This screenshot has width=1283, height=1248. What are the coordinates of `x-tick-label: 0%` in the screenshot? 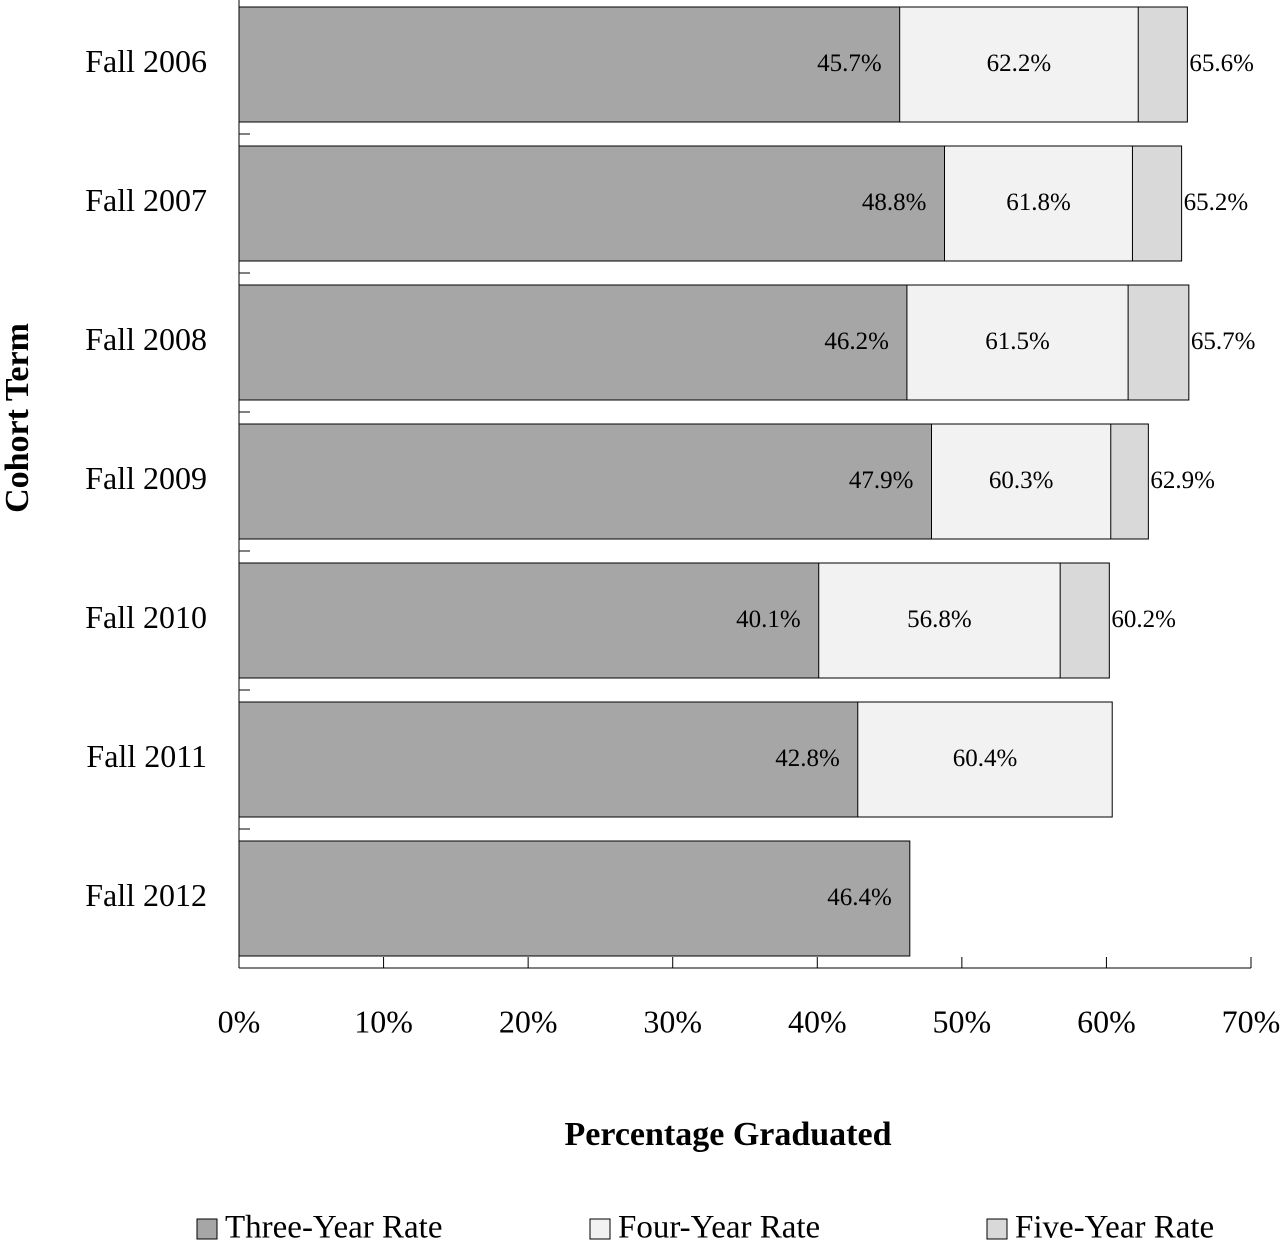 It's located at (239, 1021).